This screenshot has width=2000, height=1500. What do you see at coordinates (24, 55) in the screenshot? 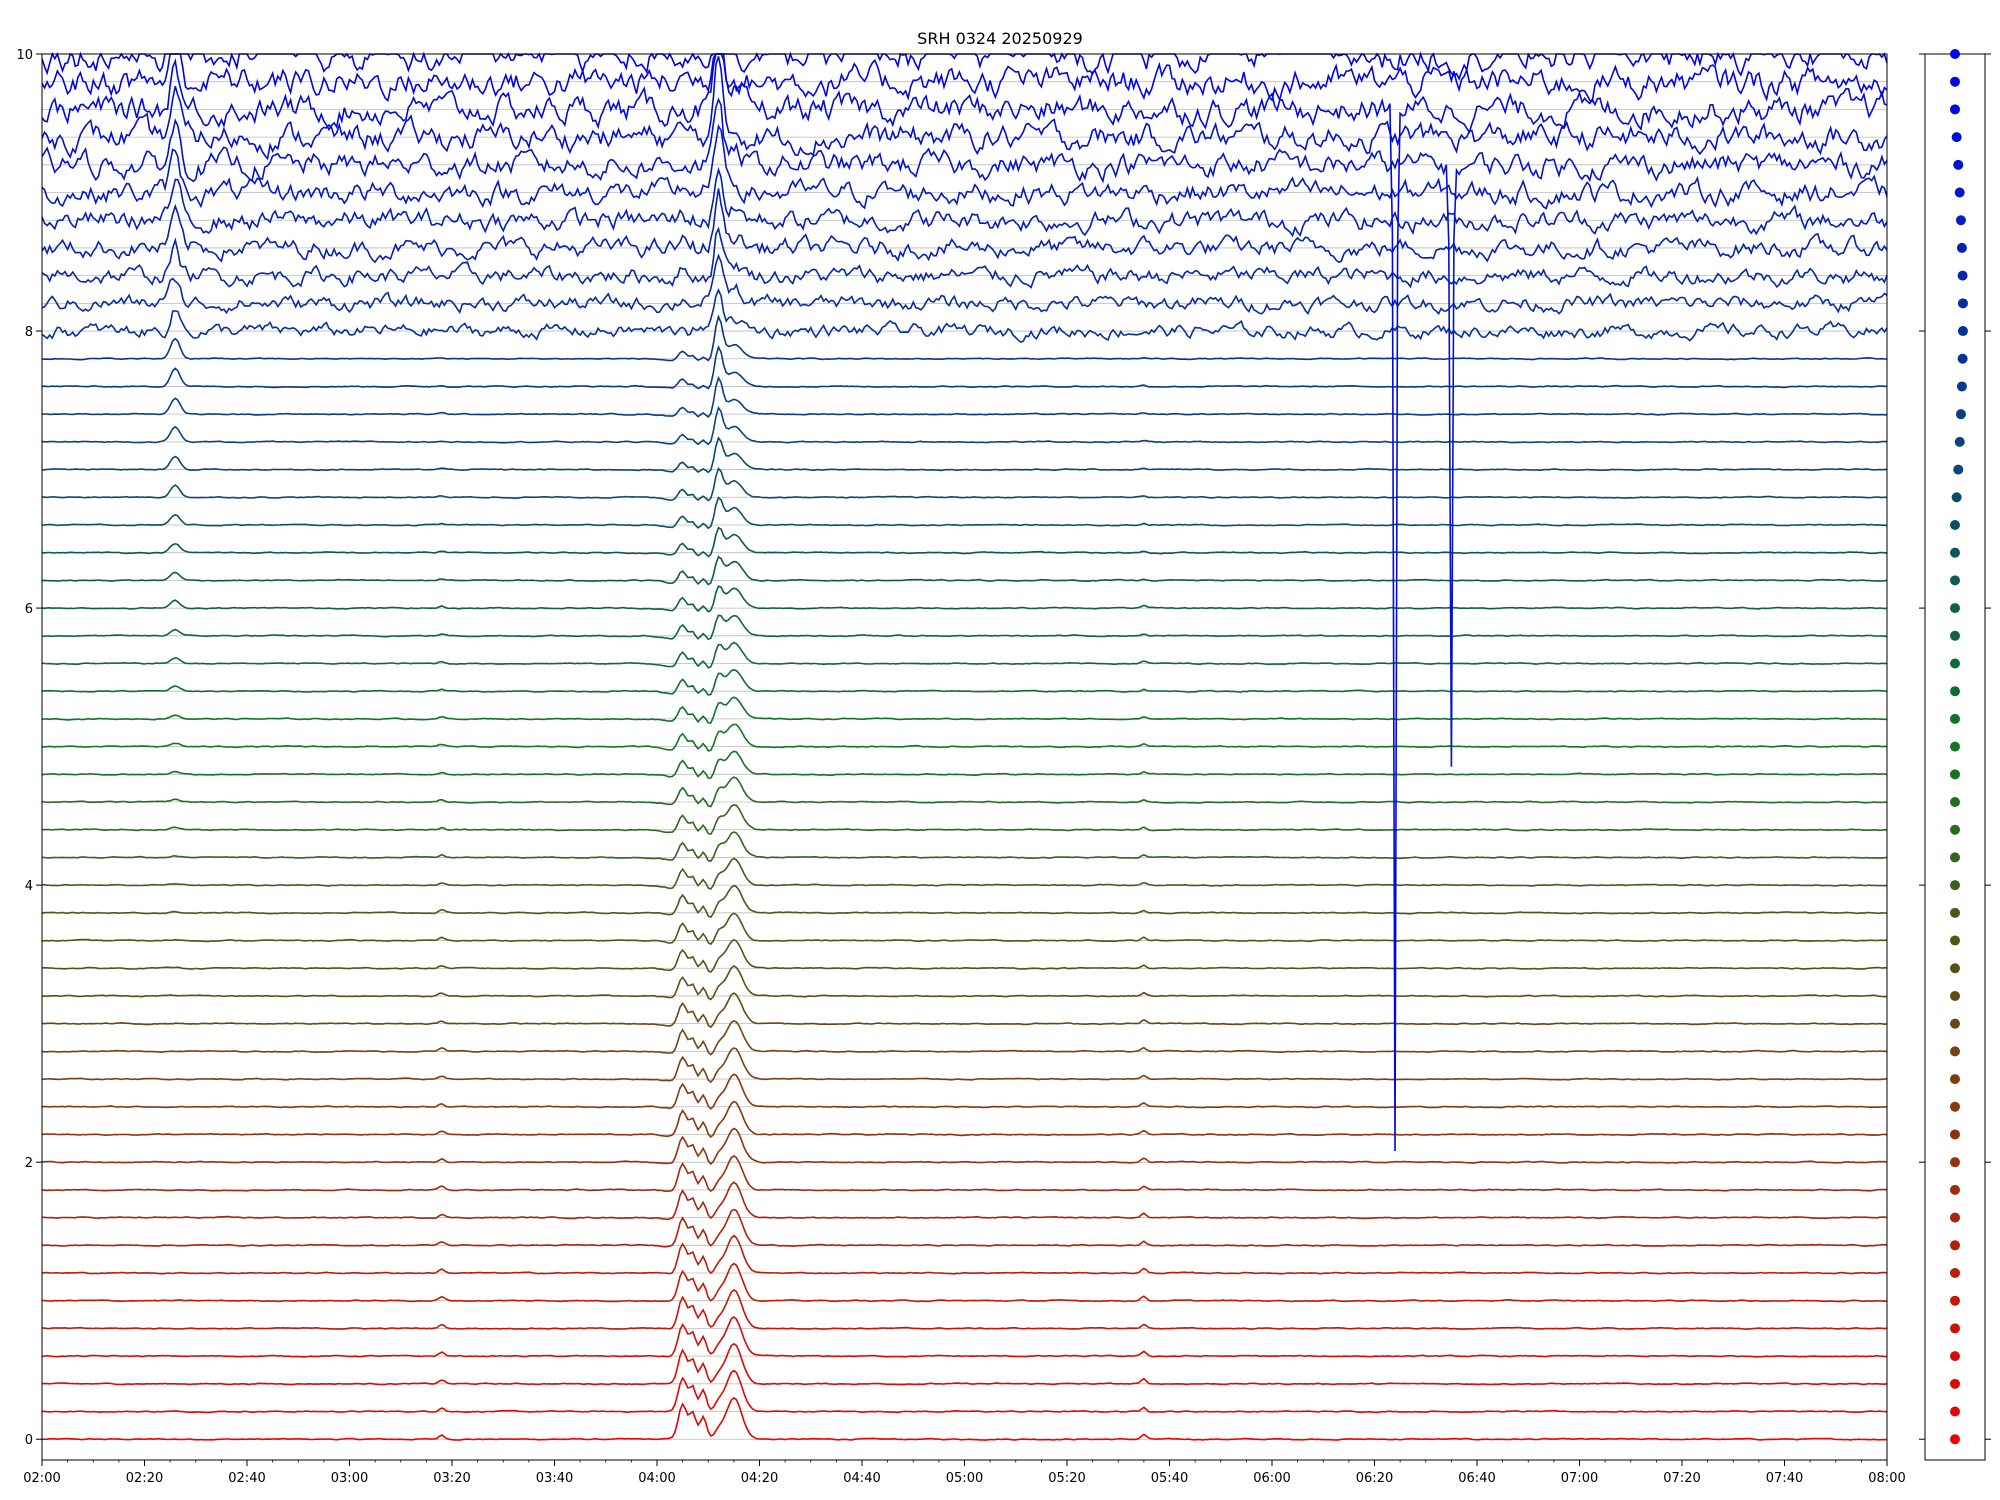
I see `y-tick-label: 10` at bounding box center [24, 55].